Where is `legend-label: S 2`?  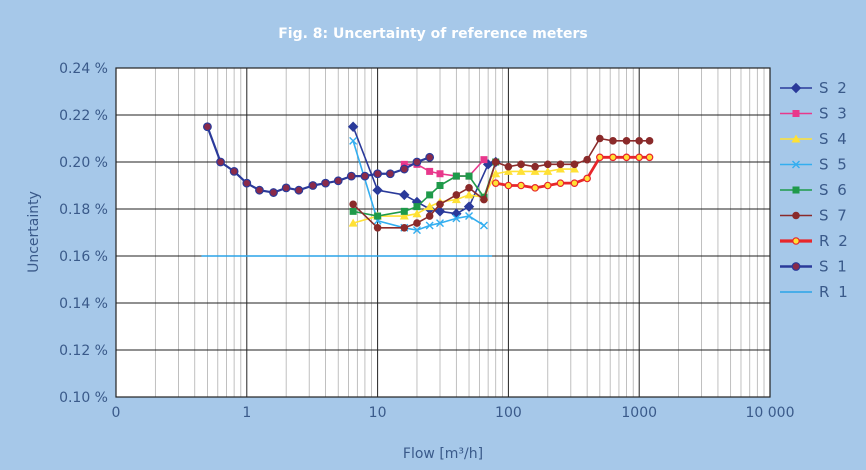 legend-label: S 2 is located at coordinates (834, 88).